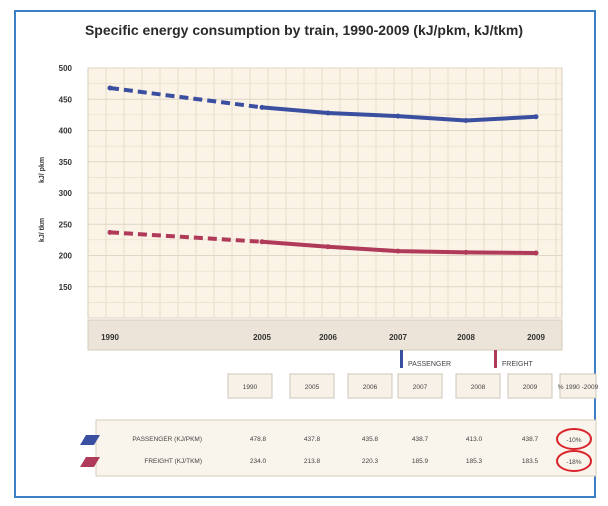 Image resolution: width=608 pixels, height=506 pixels. I want to click on table-cell-value: 220.3, so click(370, 461).